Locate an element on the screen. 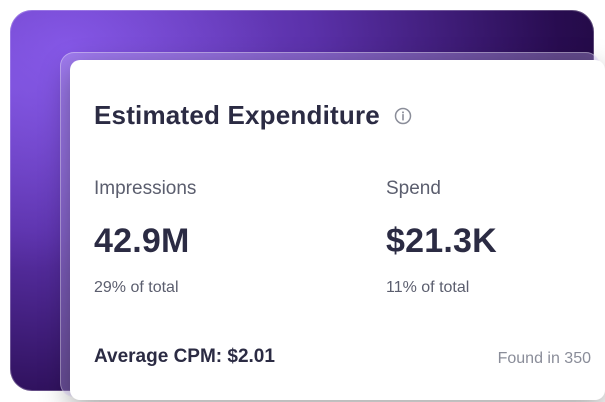 Image resolution: width=605 pixels, height=402 pixels. metric-label: Spend is located at coordinates (413, 188).